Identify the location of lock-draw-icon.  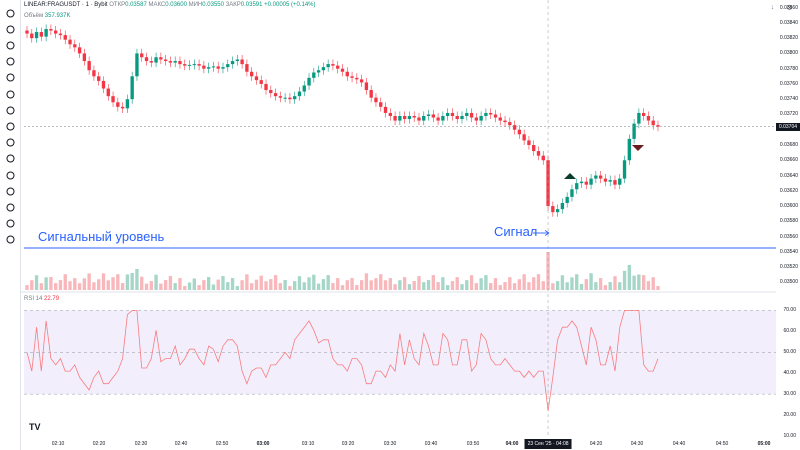
(10, 191).